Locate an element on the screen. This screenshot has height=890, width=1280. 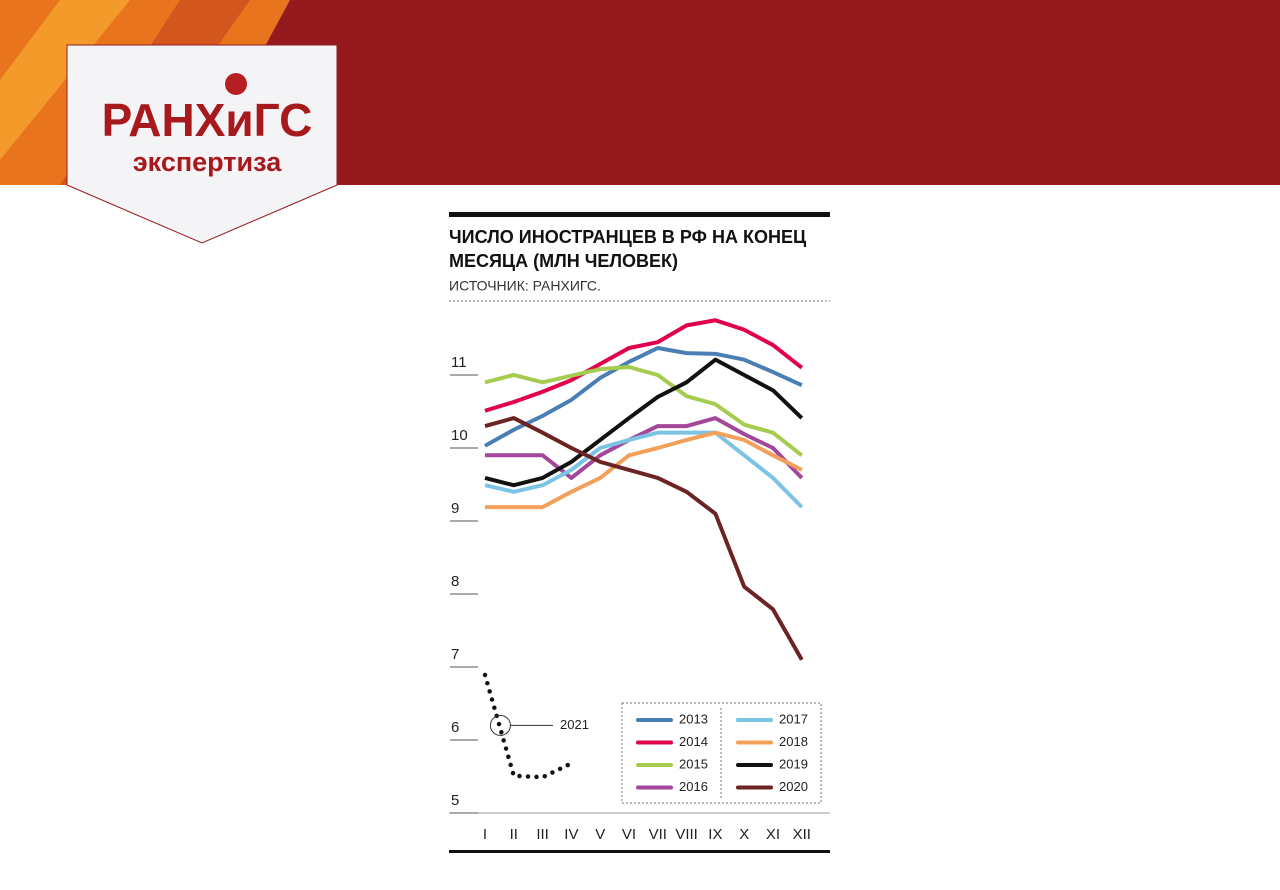
legend-label: 2020 is located at coordinates (793, 786).